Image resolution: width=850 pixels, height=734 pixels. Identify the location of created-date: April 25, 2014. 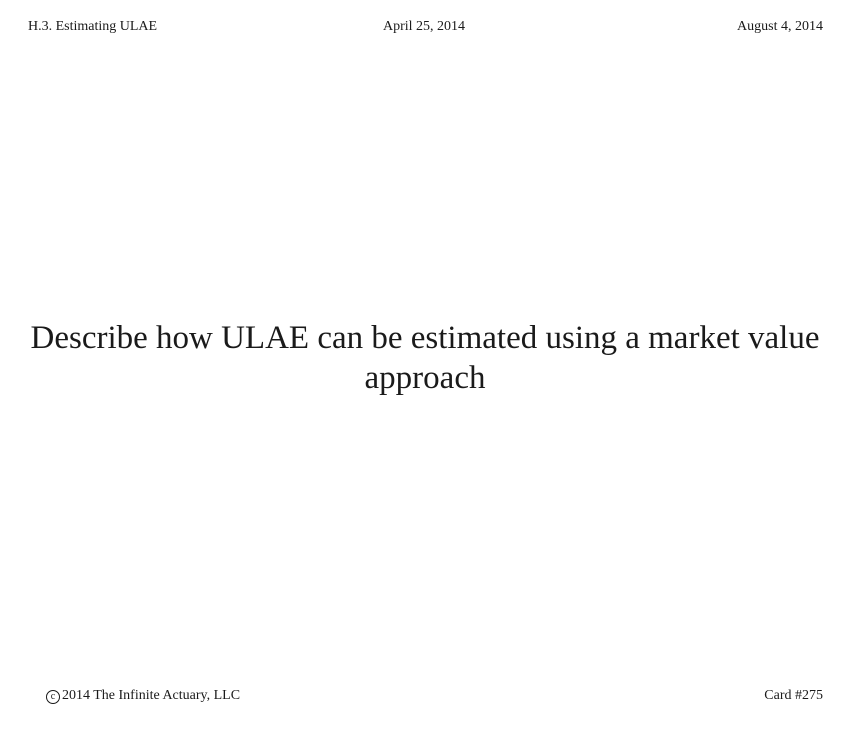
(424, 26).